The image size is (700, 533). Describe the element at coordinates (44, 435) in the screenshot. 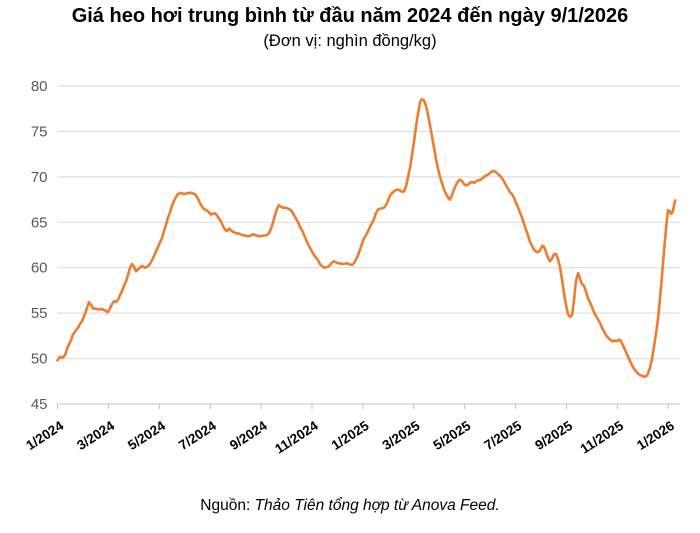

I see `x-axis-label: 1/2024` at that location.